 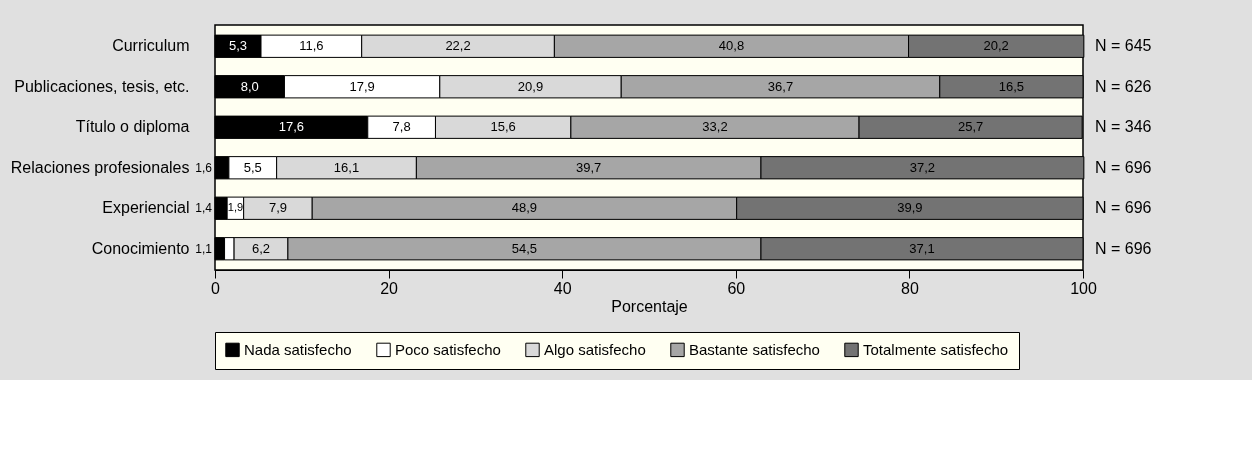 I want to click on data-label: 17,9, so click(x=362, y=86).